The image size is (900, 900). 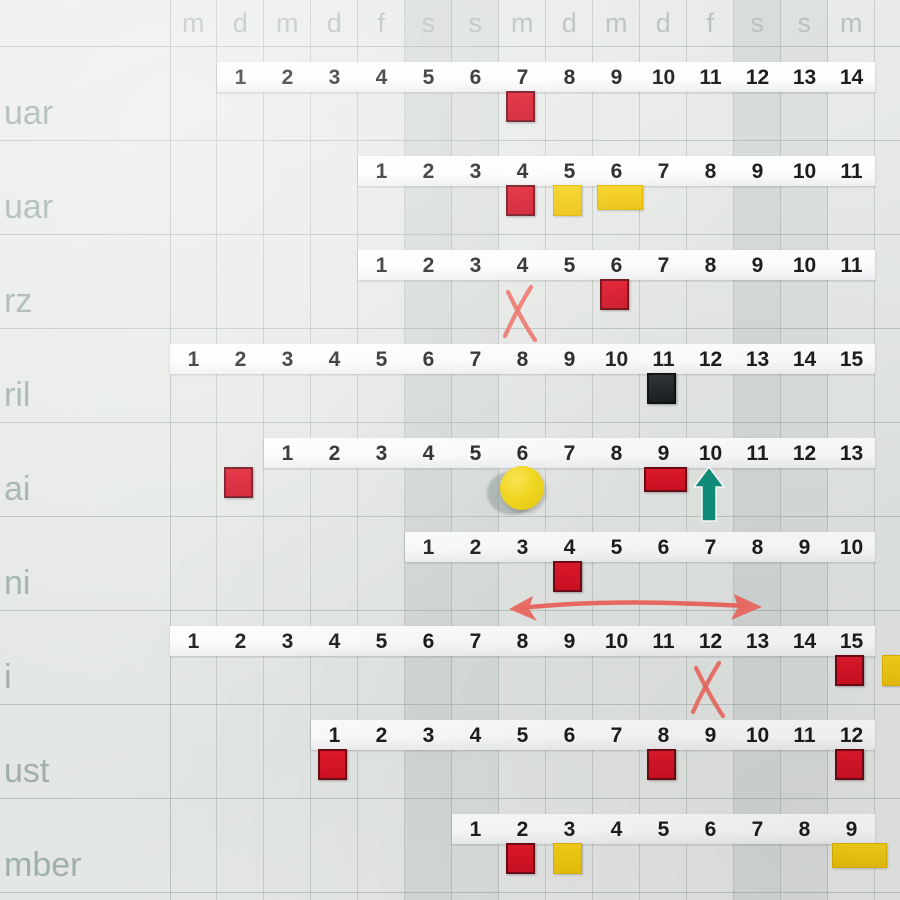 I want to click on day-number-mai-13: 13, so click(x=851, y=453).